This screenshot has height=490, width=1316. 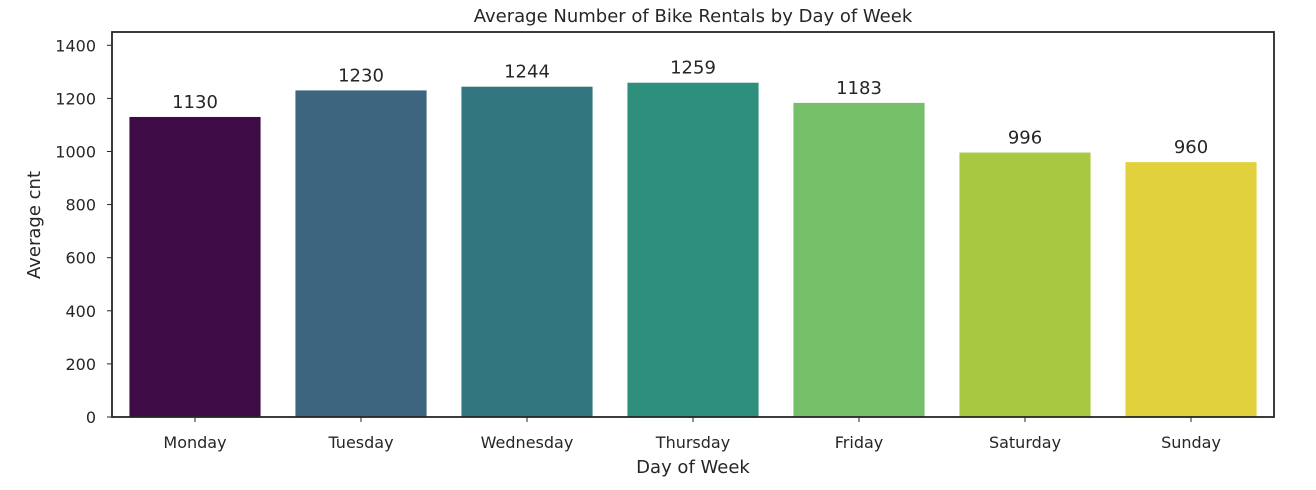 I want to click on x-tick-label: Thursday, so click(x=692, y=442).